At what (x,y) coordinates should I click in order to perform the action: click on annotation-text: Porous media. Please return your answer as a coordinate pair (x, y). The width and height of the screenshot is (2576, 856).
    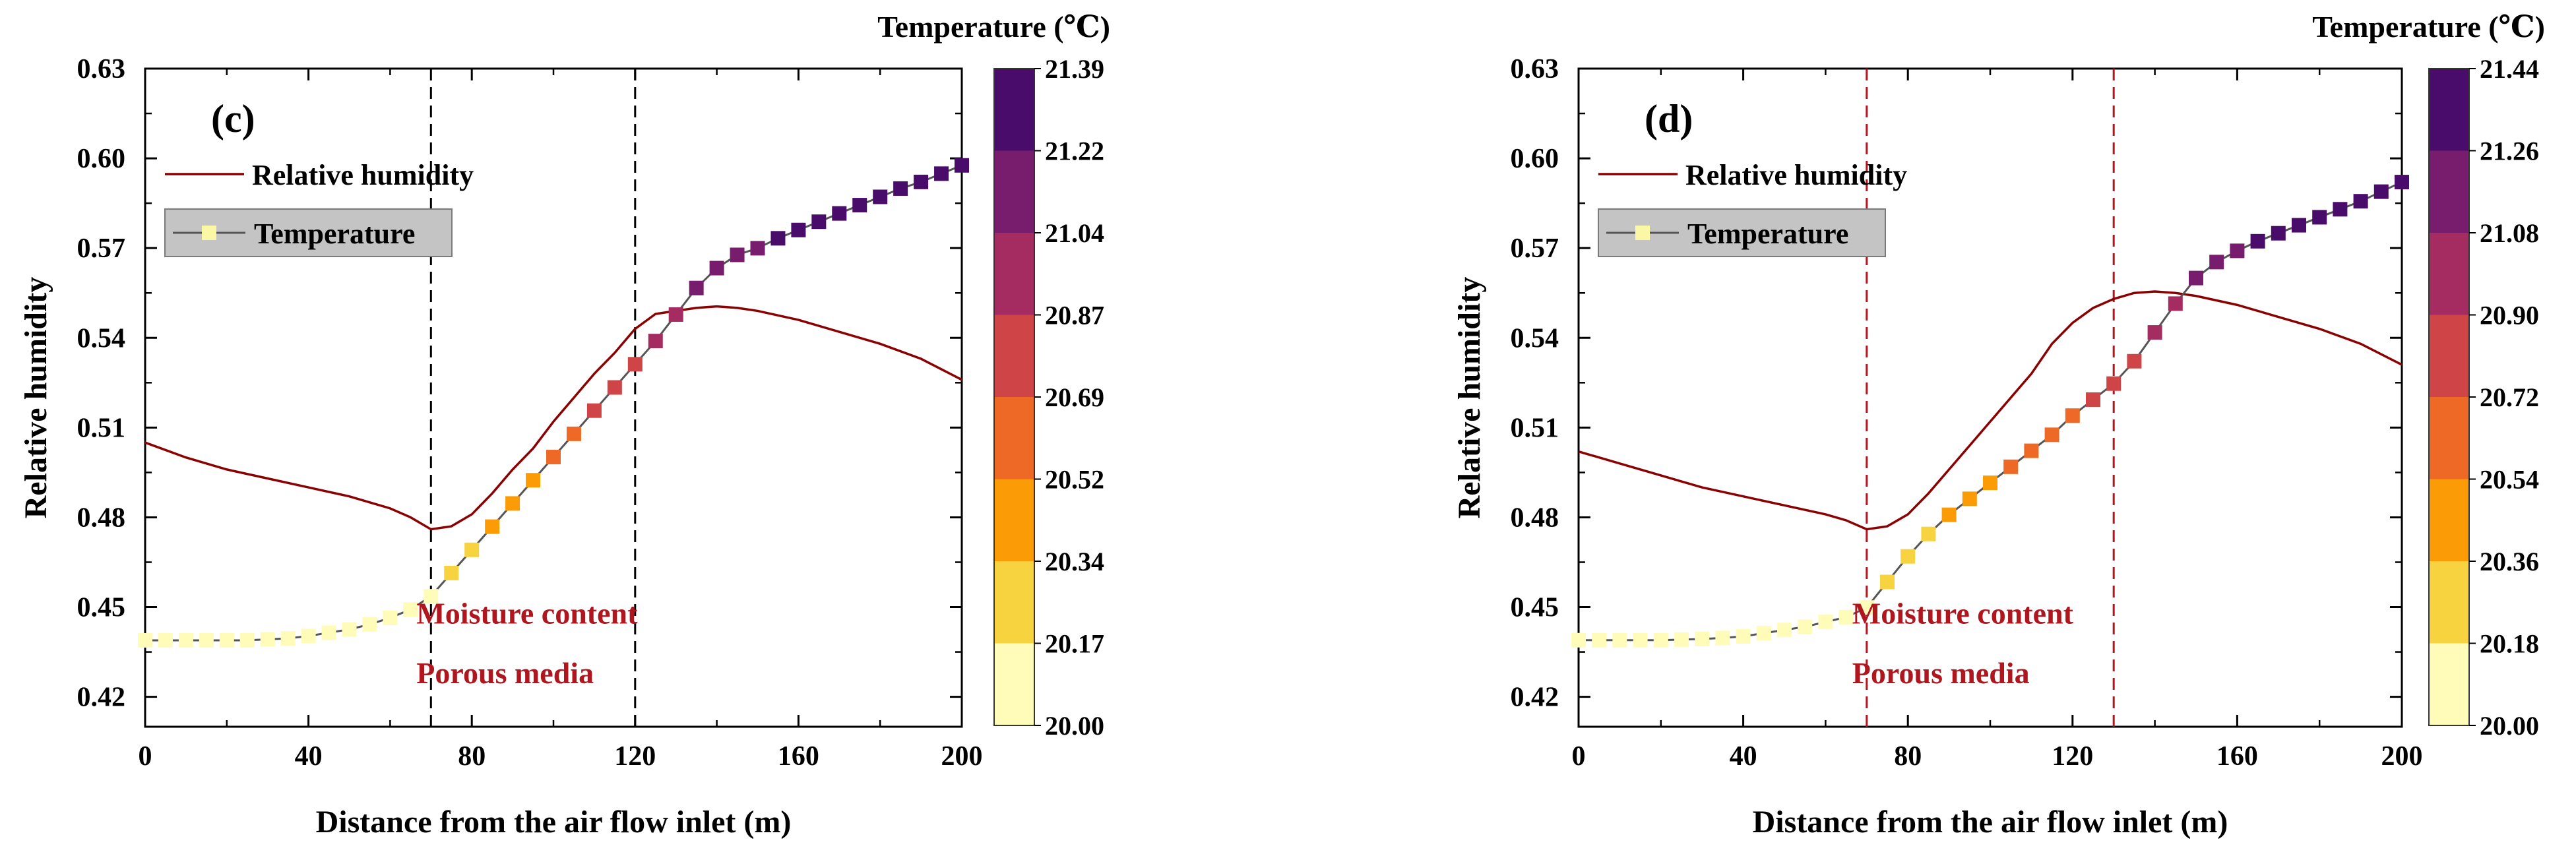
    Looking at the image, I should click on (1941, 673).